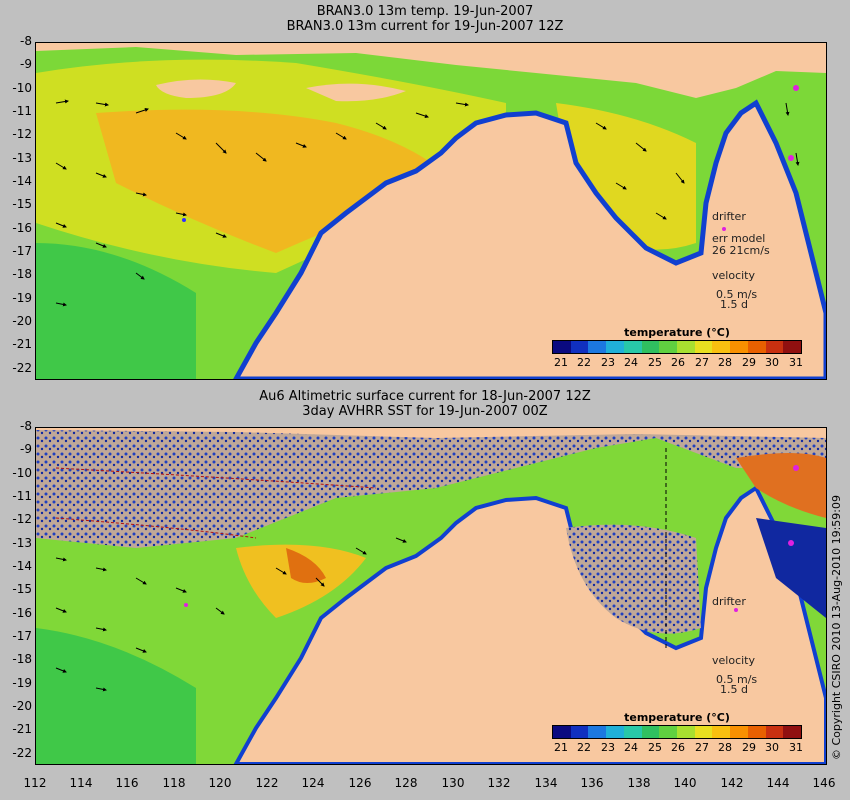  What do you see at coordinates (824, 783) in the screenshot?
I see `x-tick: 146` at bounding box center [824, 783].